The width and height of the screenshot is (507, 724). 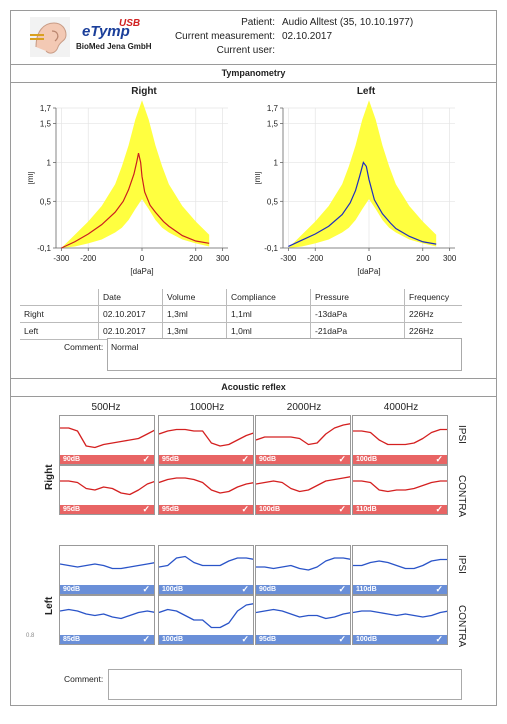 What do you see at coordinates (358, 331) in the screenshot?
I see `table-cell: -21daPa` at bounding box center [358, 331].